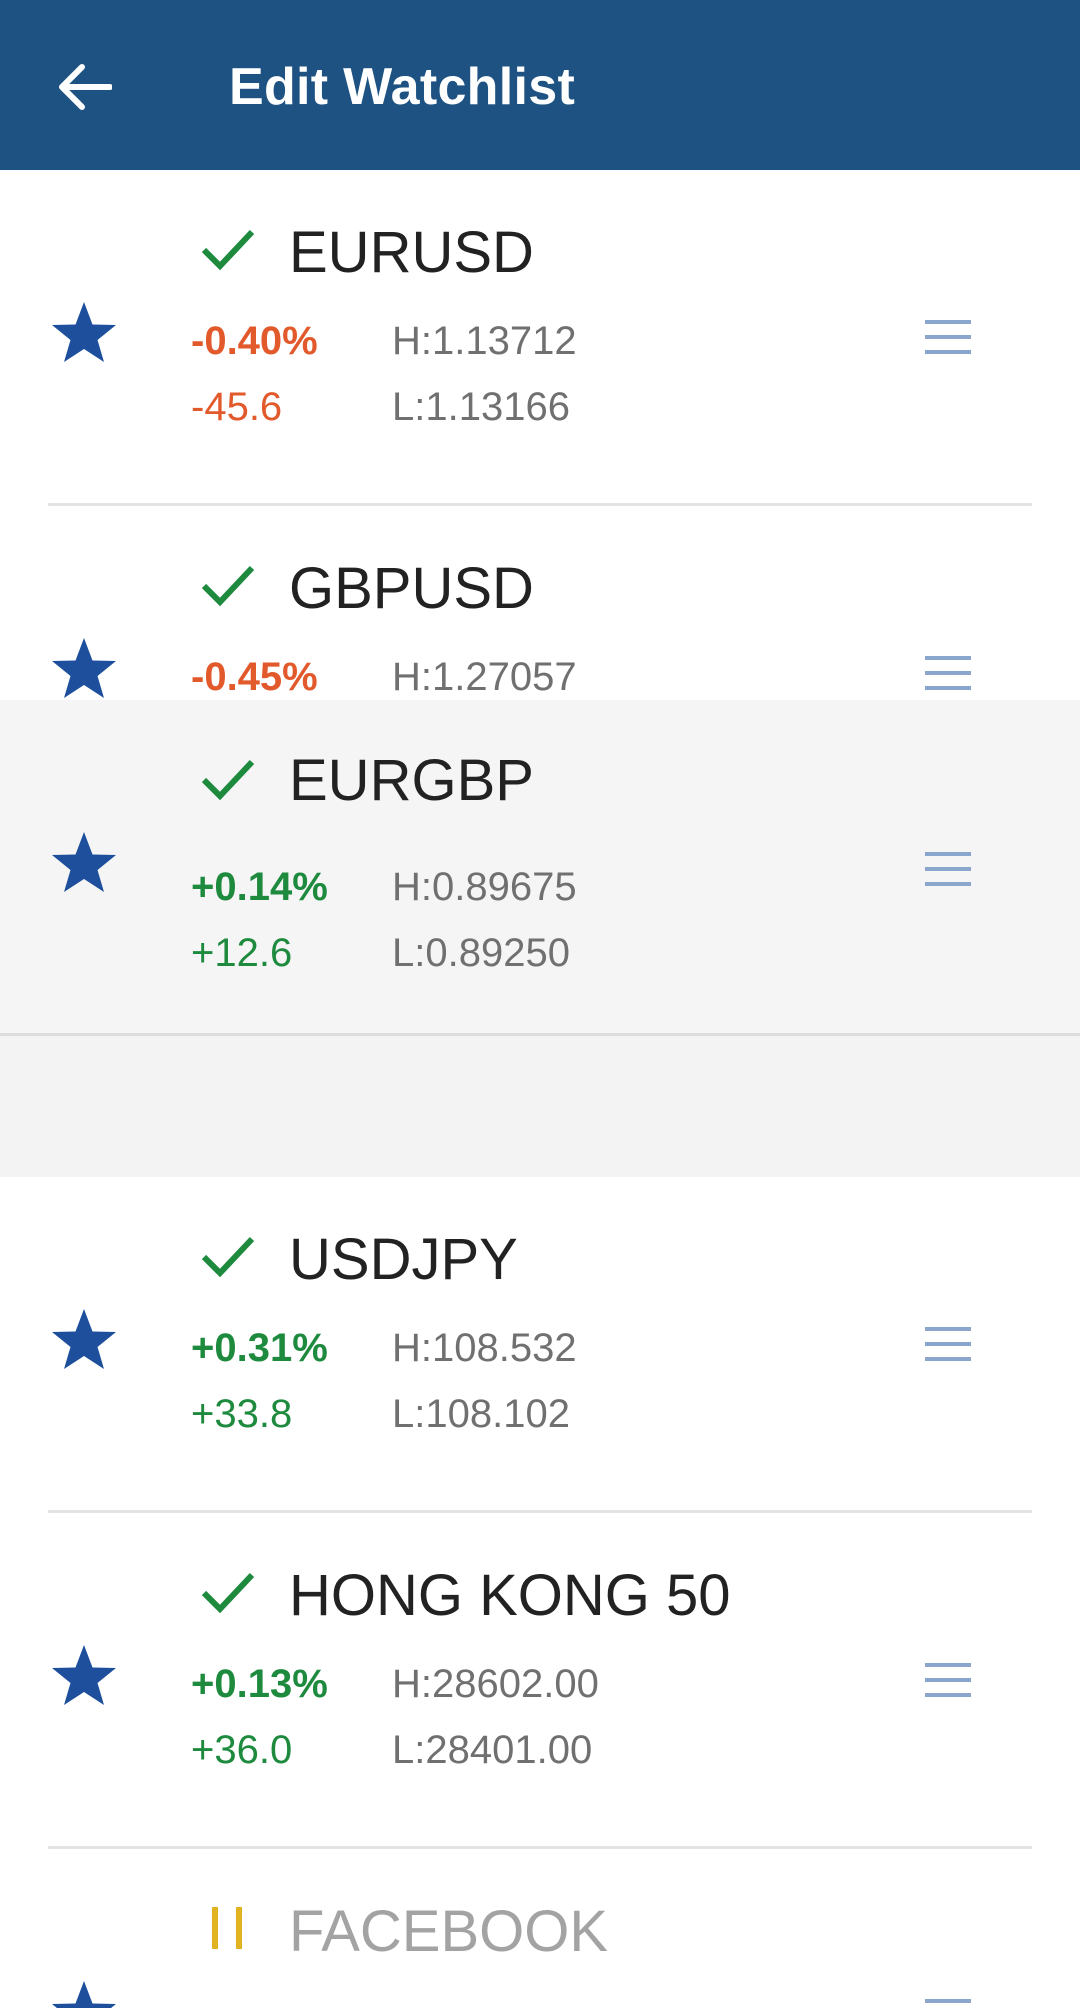  Describe the element at coordinates (449, 1931) in the screenshot. I see `symbol-name: FACEBOOK` at that location.